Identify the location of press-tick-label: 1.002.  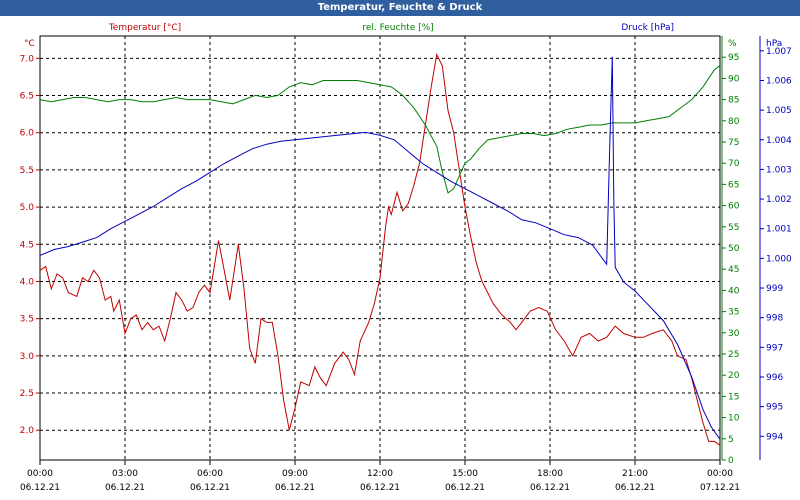
(779, 200).